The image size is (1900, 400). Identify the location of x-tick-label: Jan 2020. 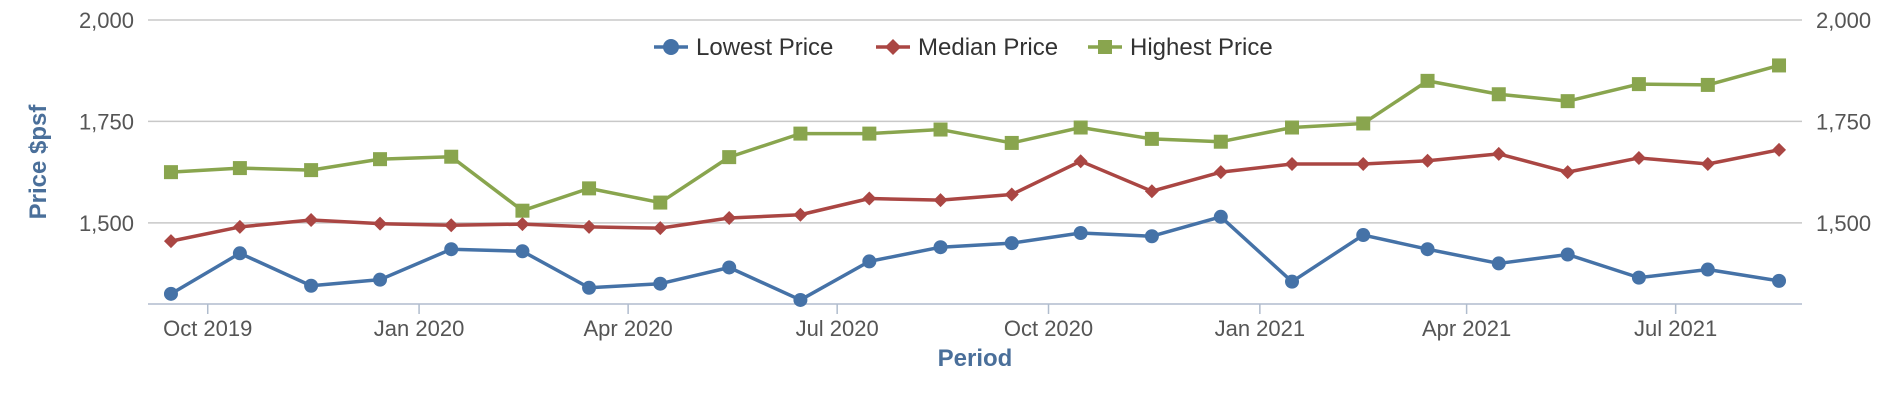
(419, 328).